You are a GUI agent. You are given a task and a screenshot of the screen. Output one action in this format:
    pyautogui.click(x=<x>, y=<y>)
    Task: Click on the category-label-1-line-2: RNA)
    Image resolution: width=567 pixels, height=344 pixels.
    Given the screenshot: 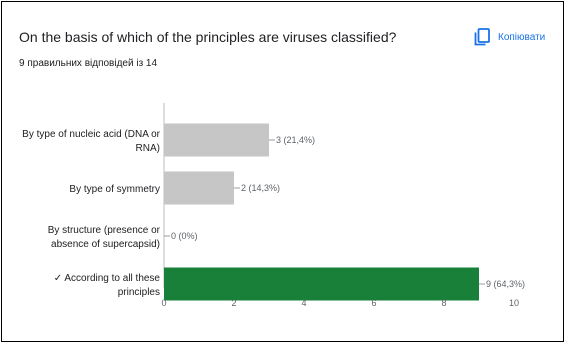 What is the action you would take?
    pyautogui.click(x=148, y=148)
    